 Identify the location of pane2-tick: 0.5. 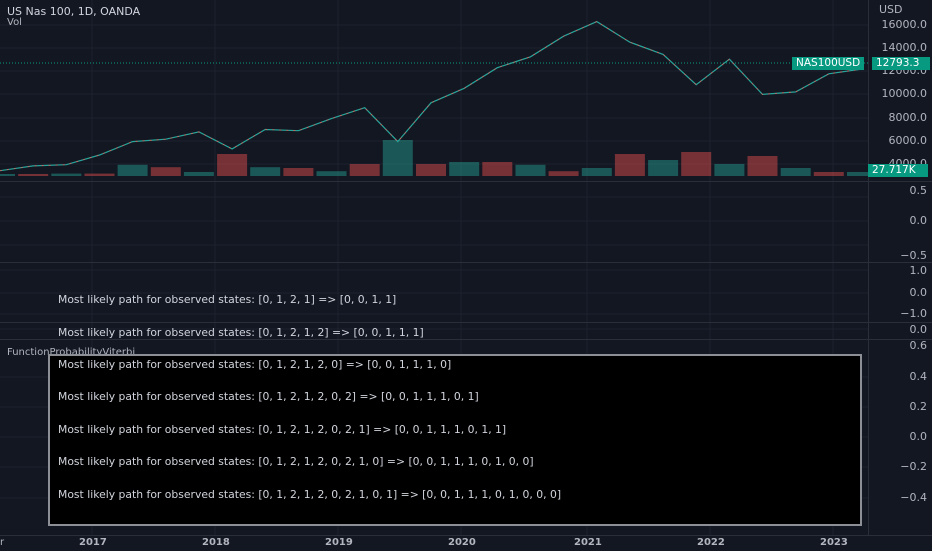
(918, 190).